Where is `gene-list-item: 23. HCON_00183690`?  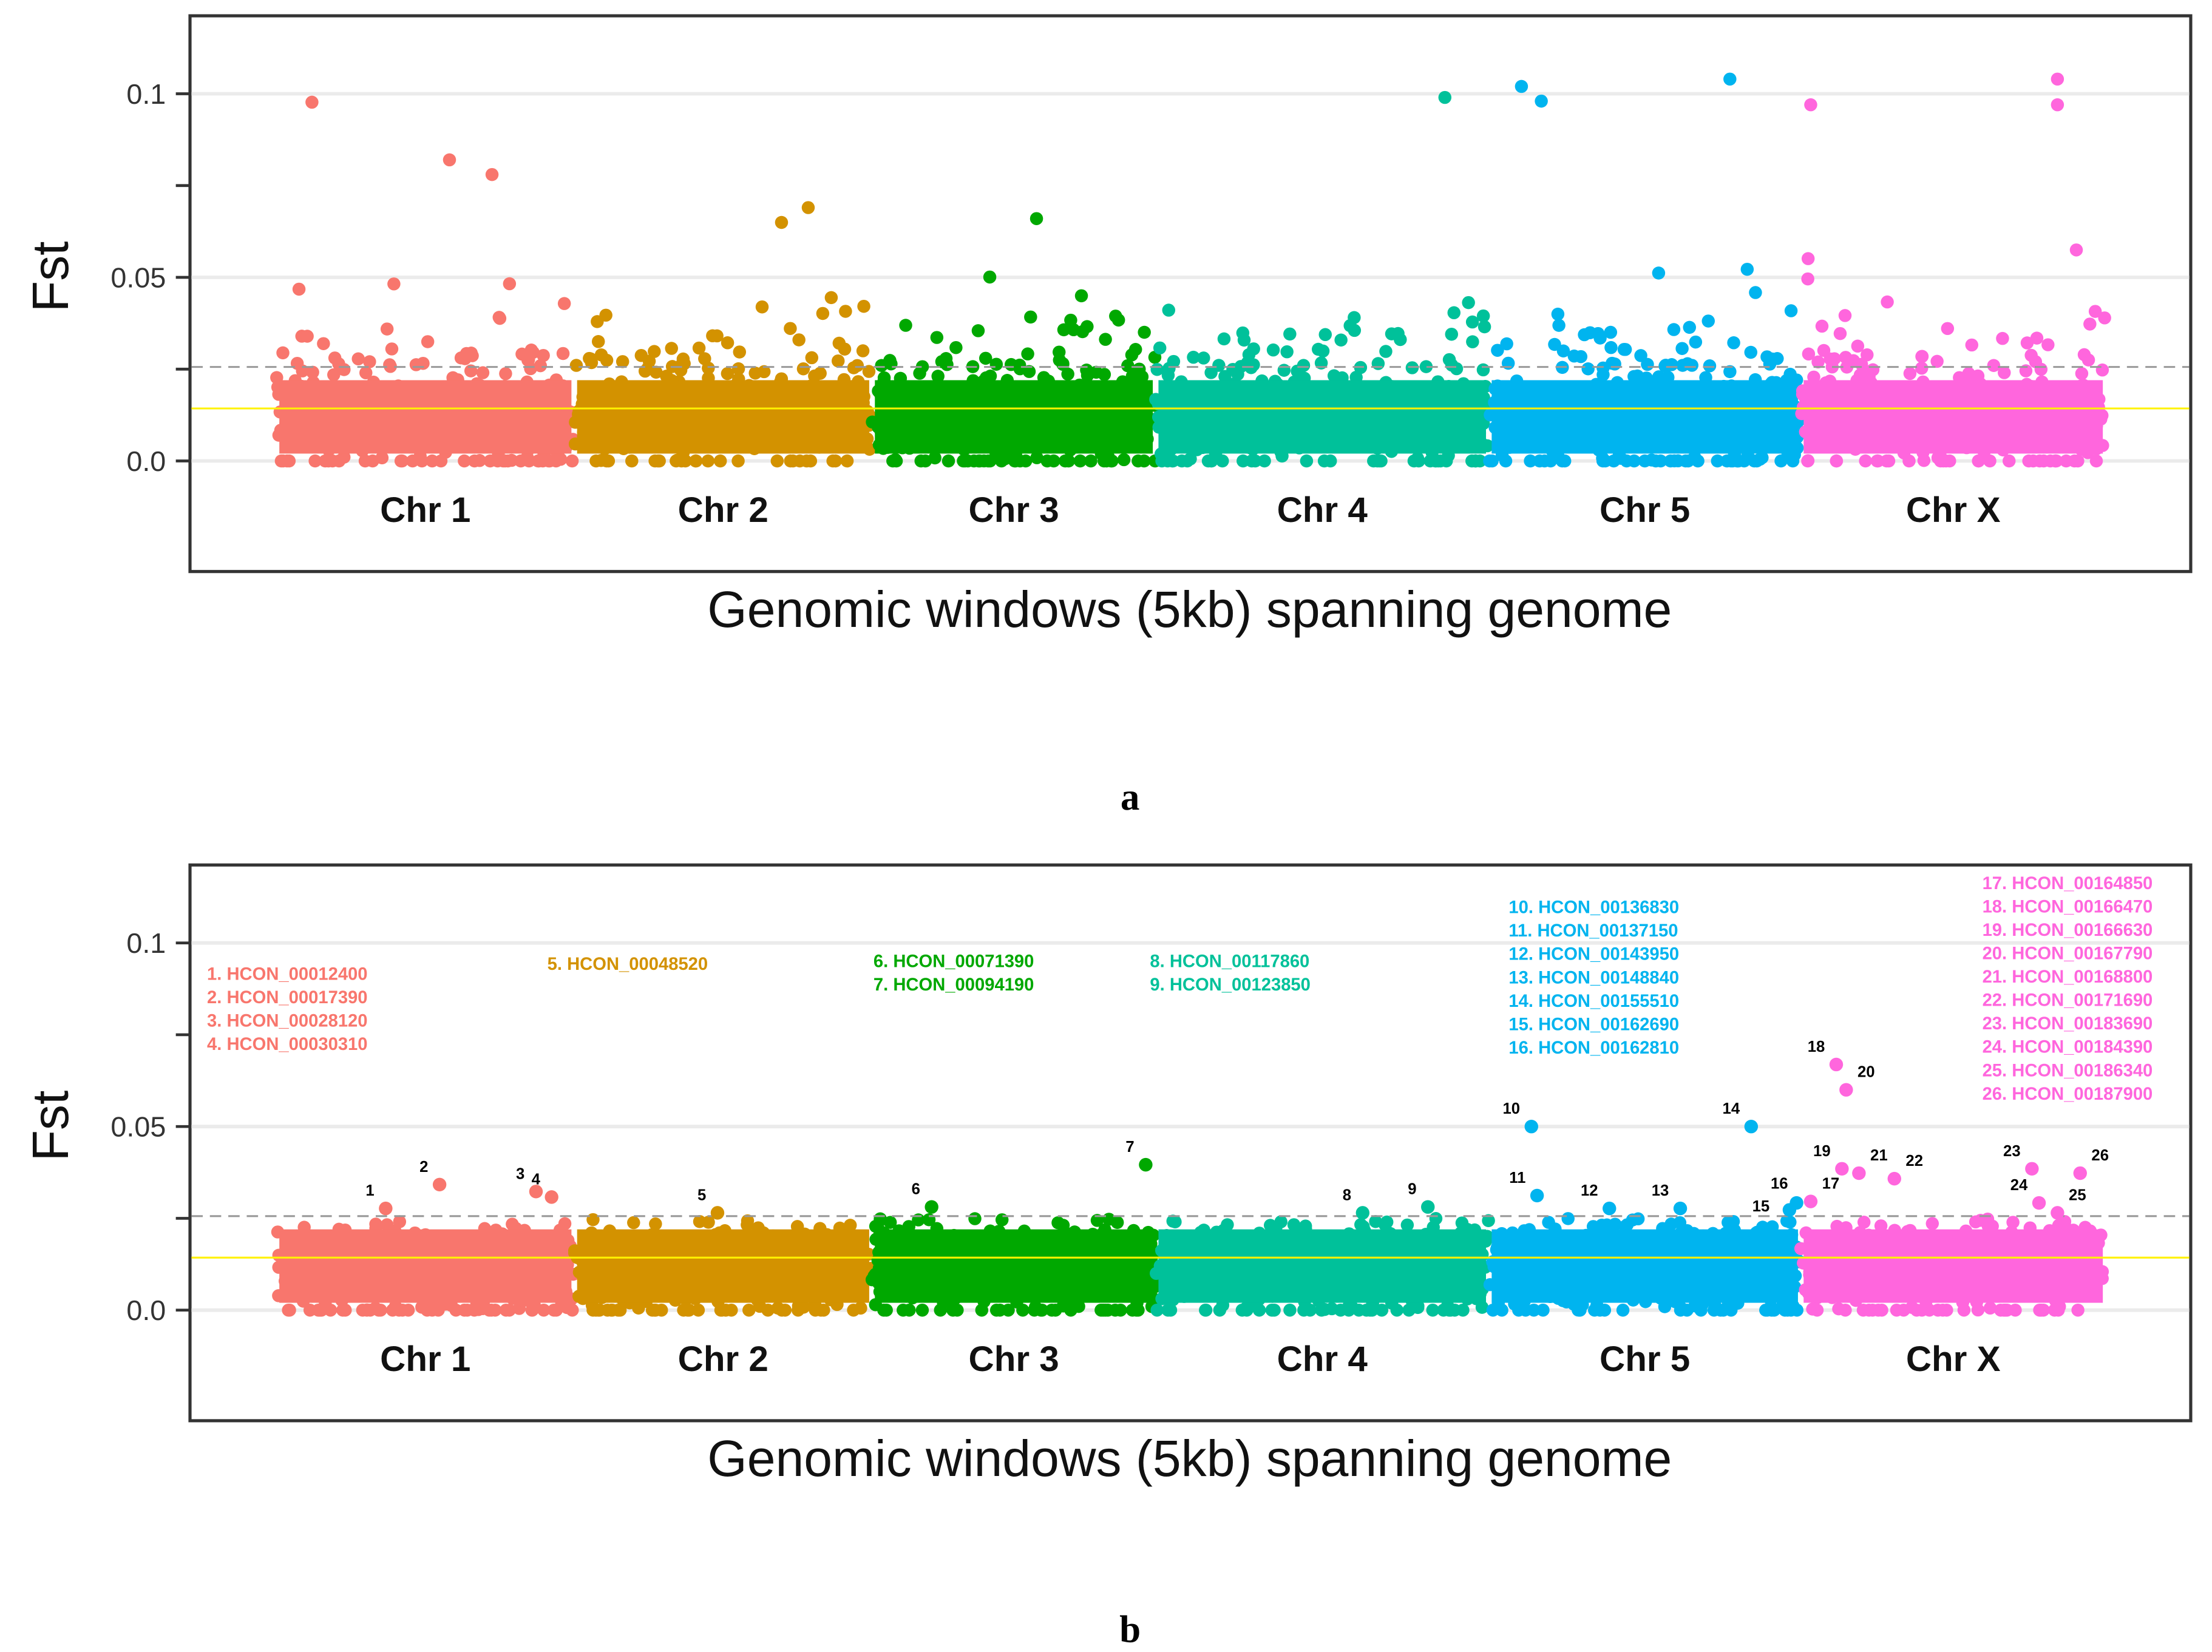 gene-list-item: 23. HCON_00183690 is located at coordinates (2068, 1024).